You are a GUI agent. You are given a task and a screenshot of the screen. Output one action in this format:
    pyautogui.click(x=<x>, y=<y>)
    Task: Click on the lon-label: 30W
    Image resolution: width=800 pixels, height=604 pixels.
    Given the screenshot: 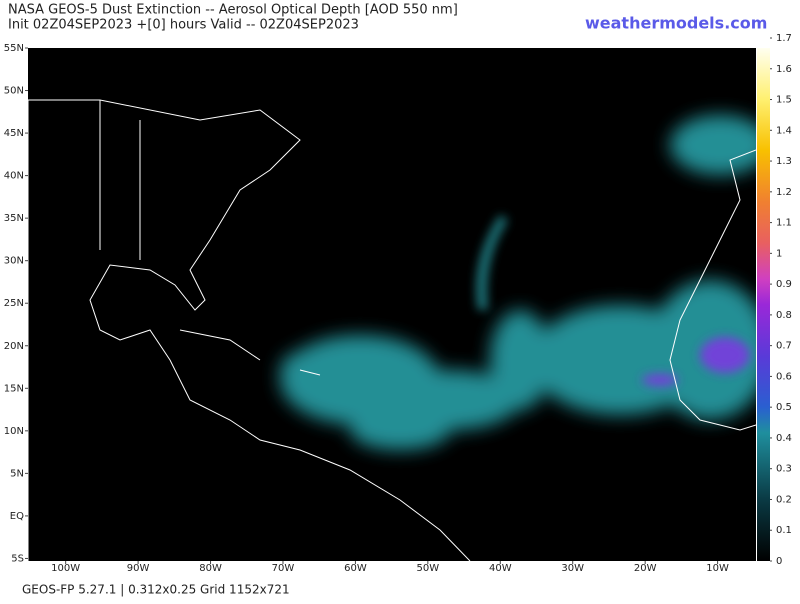 What is the action you would take?
    pyautogui.click(x=572, y=568)
    